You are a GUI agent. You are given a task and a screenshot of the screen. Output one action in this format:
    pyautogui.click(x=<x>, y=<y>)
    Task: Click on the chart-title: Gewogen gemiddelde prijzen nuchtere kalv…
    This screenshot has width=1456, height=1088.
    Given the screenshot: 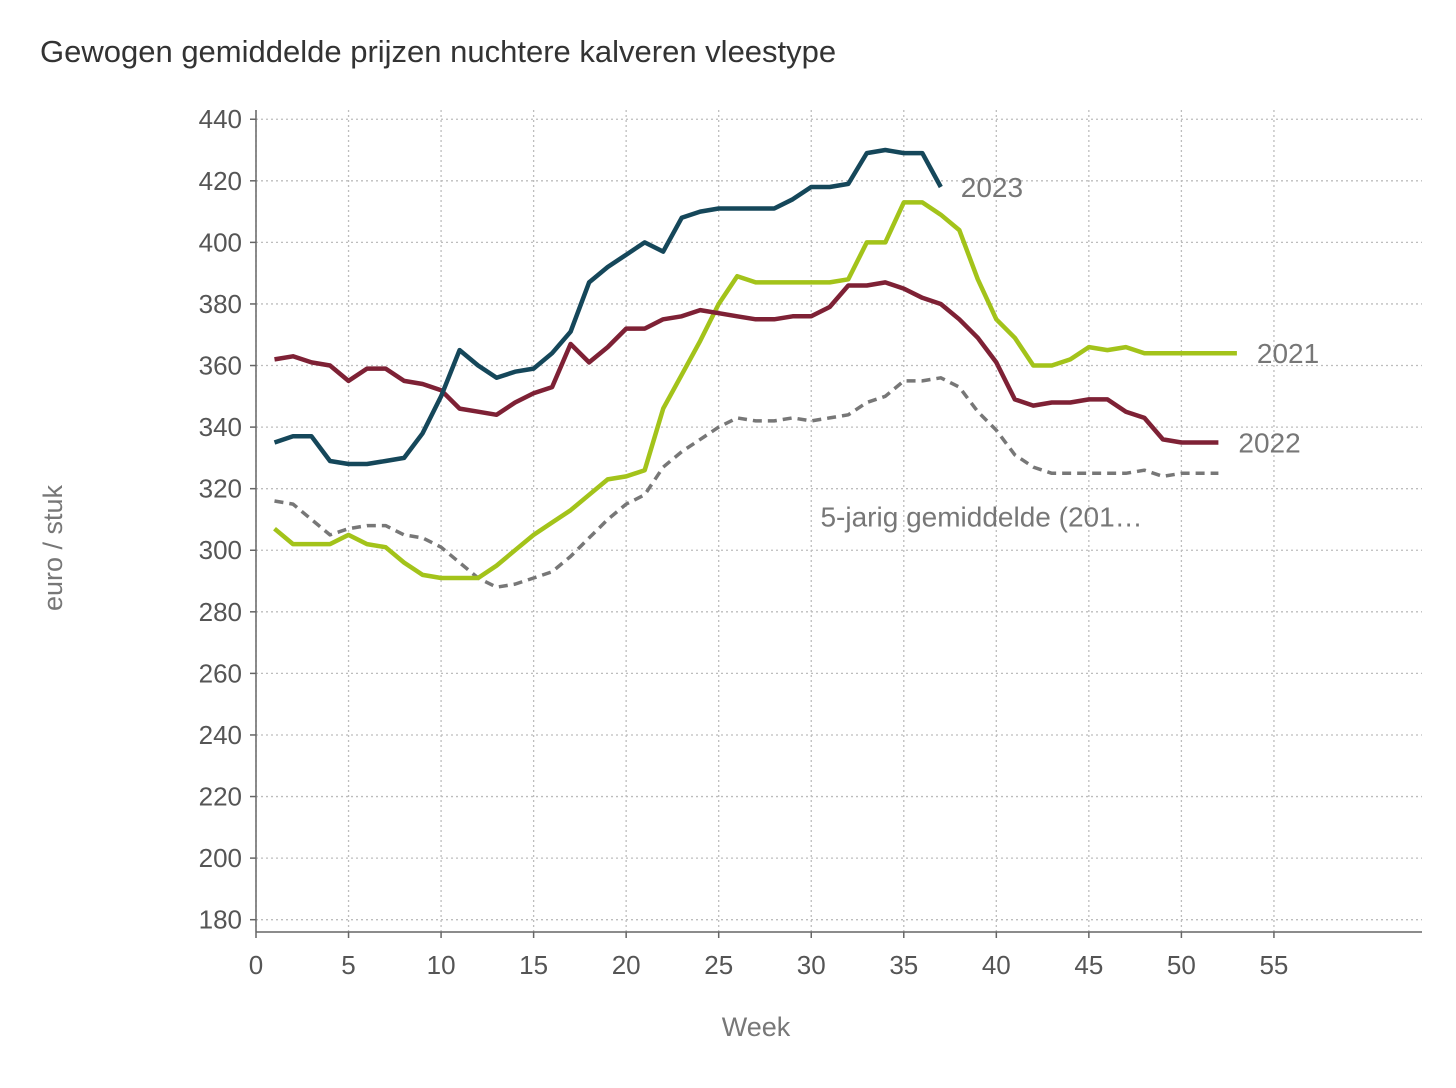 What is the action you would take?
    pyautogui.click(x=438, y=51)
    